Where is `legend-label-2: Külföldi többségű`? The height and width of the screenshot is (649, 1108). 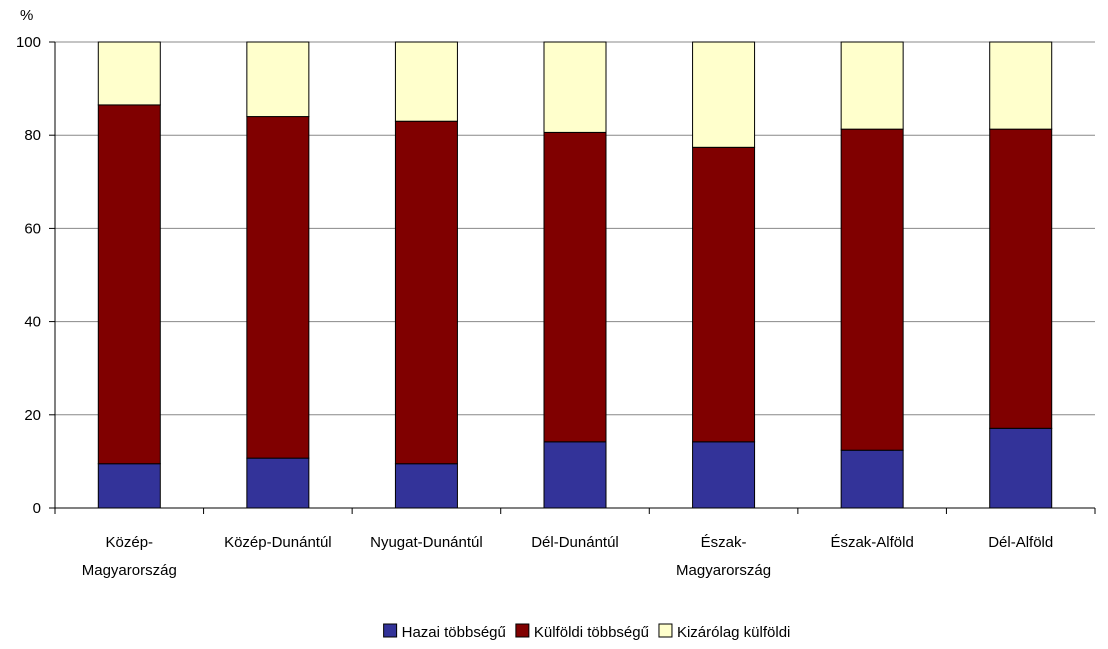 legend-label-2: Külföldi többségű is located at coordinates (591, 632).